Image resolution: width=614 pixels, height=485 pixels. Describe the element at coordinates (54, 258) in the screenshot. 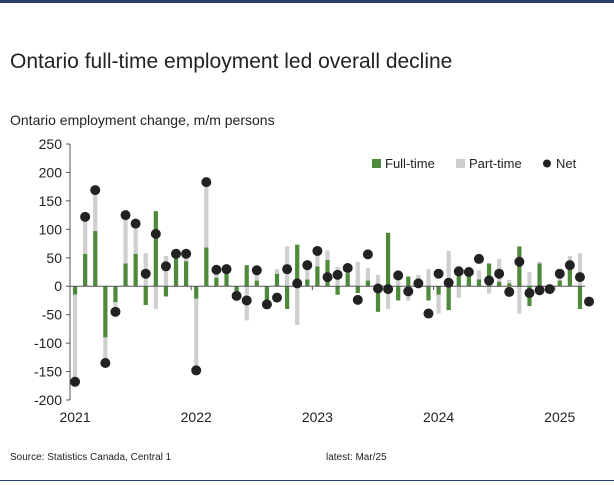

I see `y-tick-label: 50` at that location.